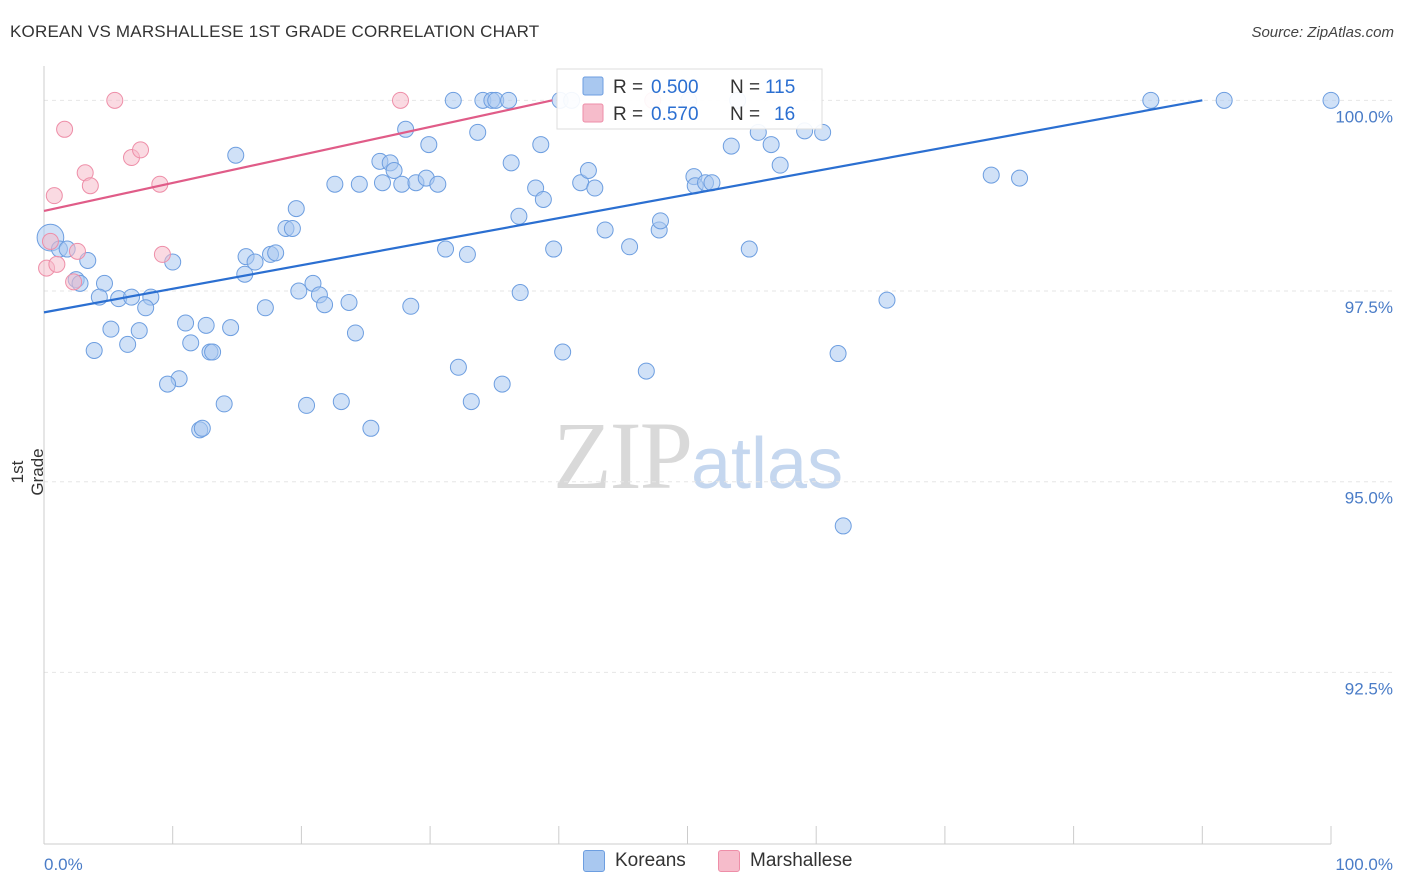 The height and width of the screenshot is (892, 1406). Describe the element at coordinates (623, 455) in the screenshot. I see `watermark-zip: ZIP` at that location.